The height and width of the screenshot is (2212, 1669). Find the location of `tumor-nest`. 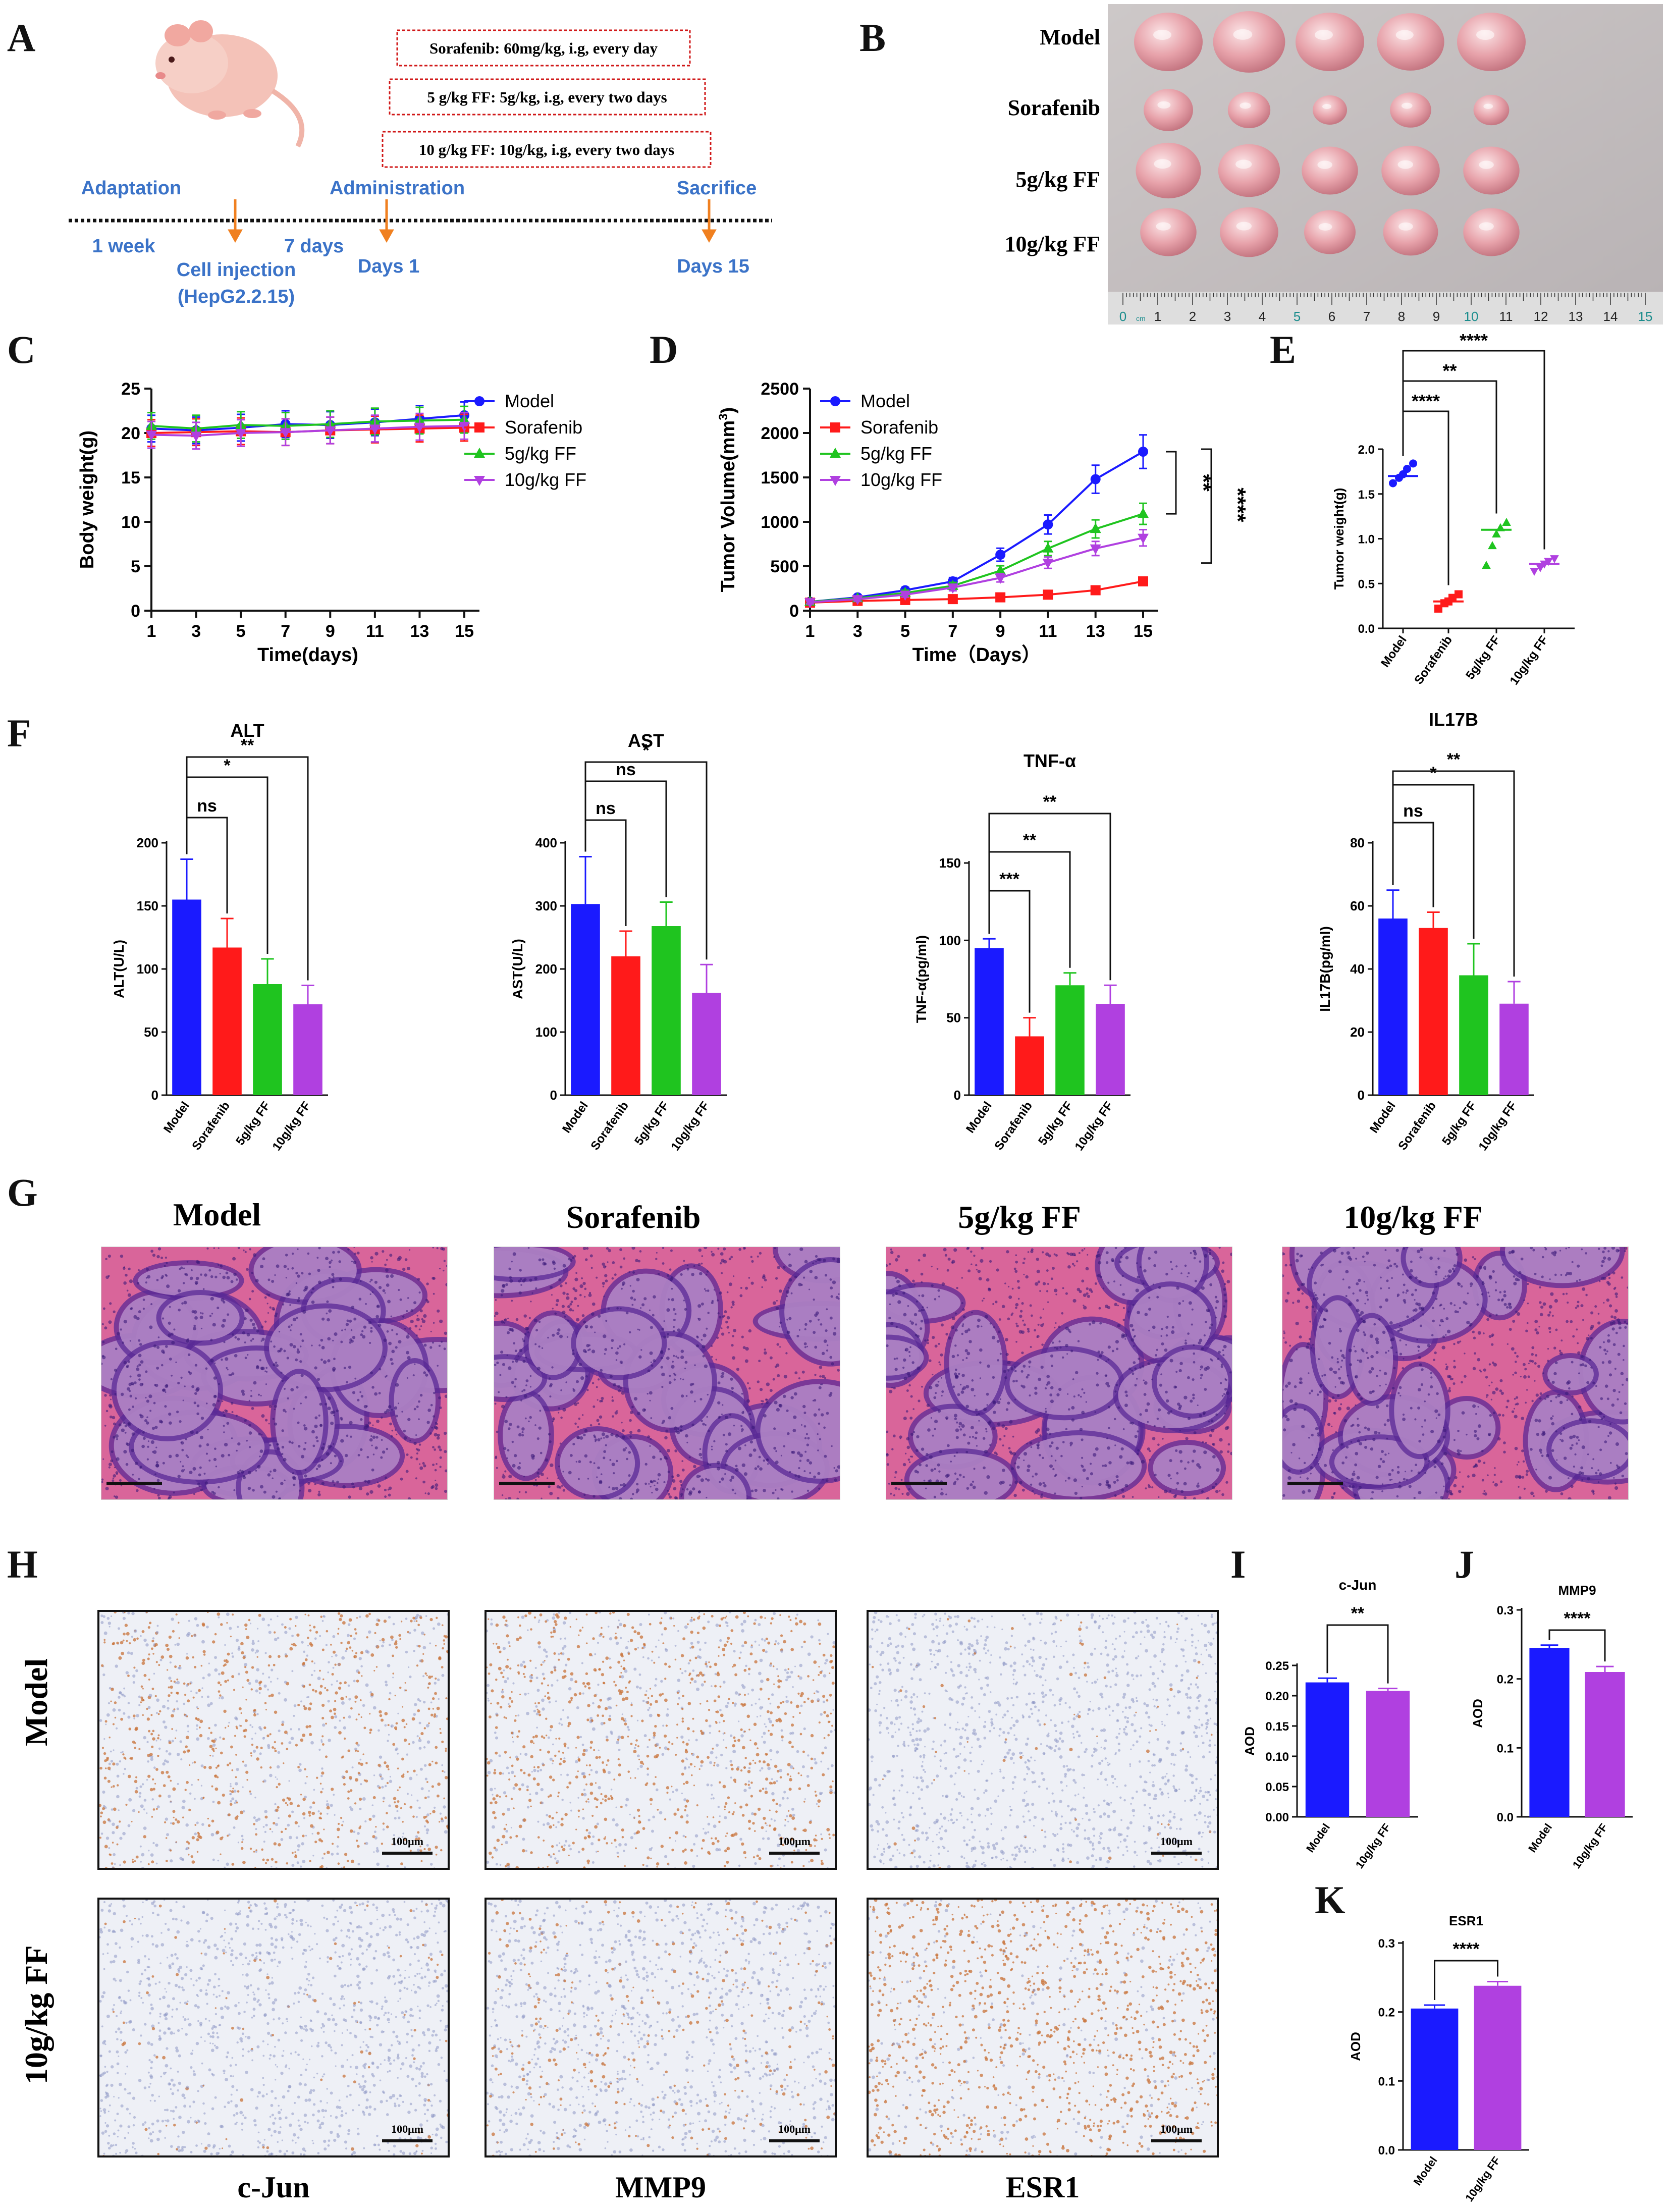

tumor-nest is located at coordinates (1171, 1324).